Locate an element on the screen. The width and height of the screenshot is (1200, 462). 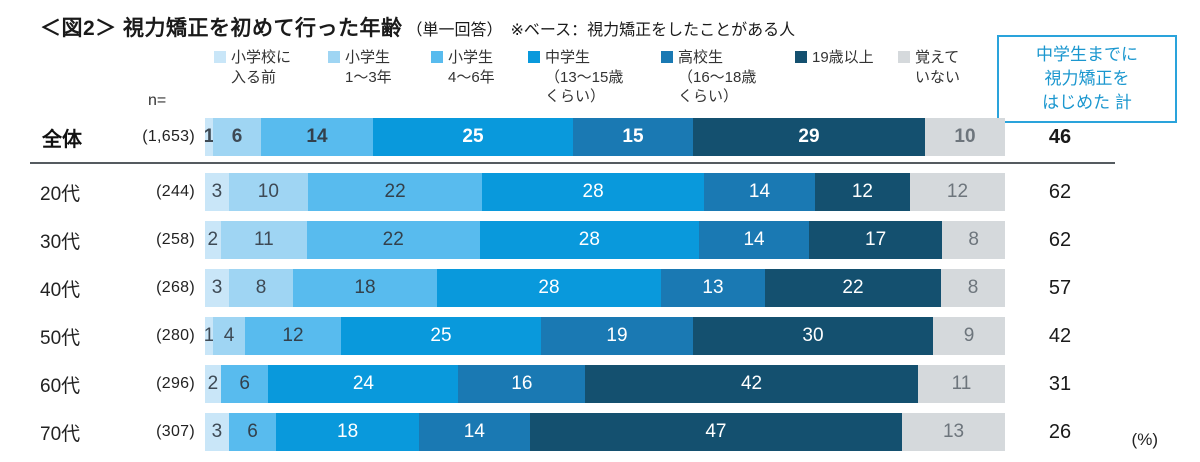
row-total-value: 46 is located at coordinates (1060, 136).